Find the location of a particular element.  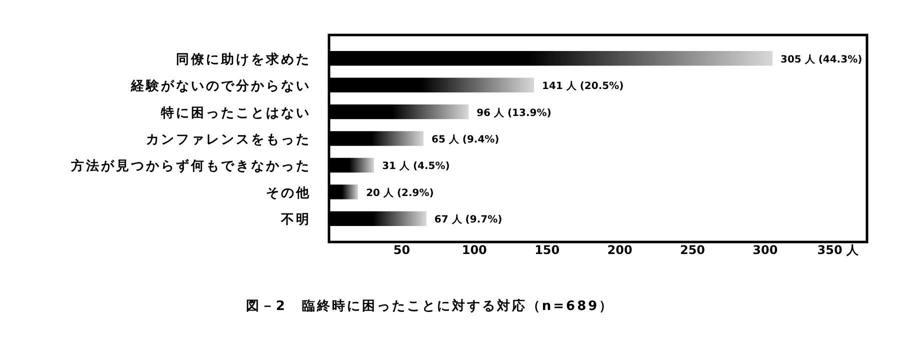

x-tick-label: 100 is located at coordinates (474, 250).